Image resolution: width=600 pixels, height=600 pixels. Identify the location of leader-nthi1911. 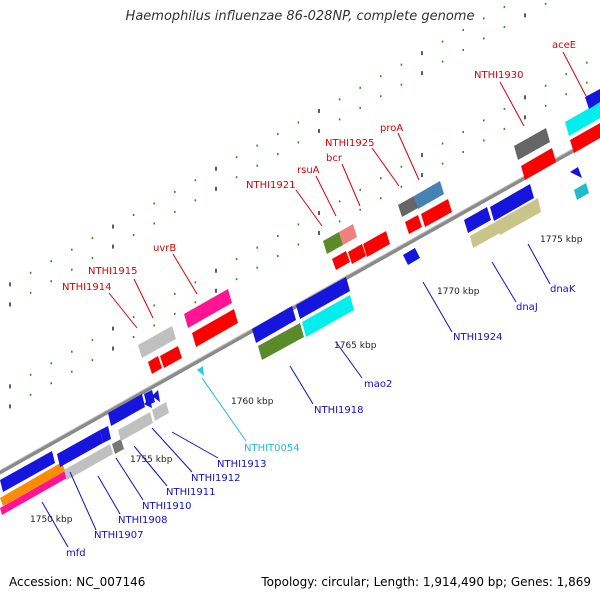
(150, 466).